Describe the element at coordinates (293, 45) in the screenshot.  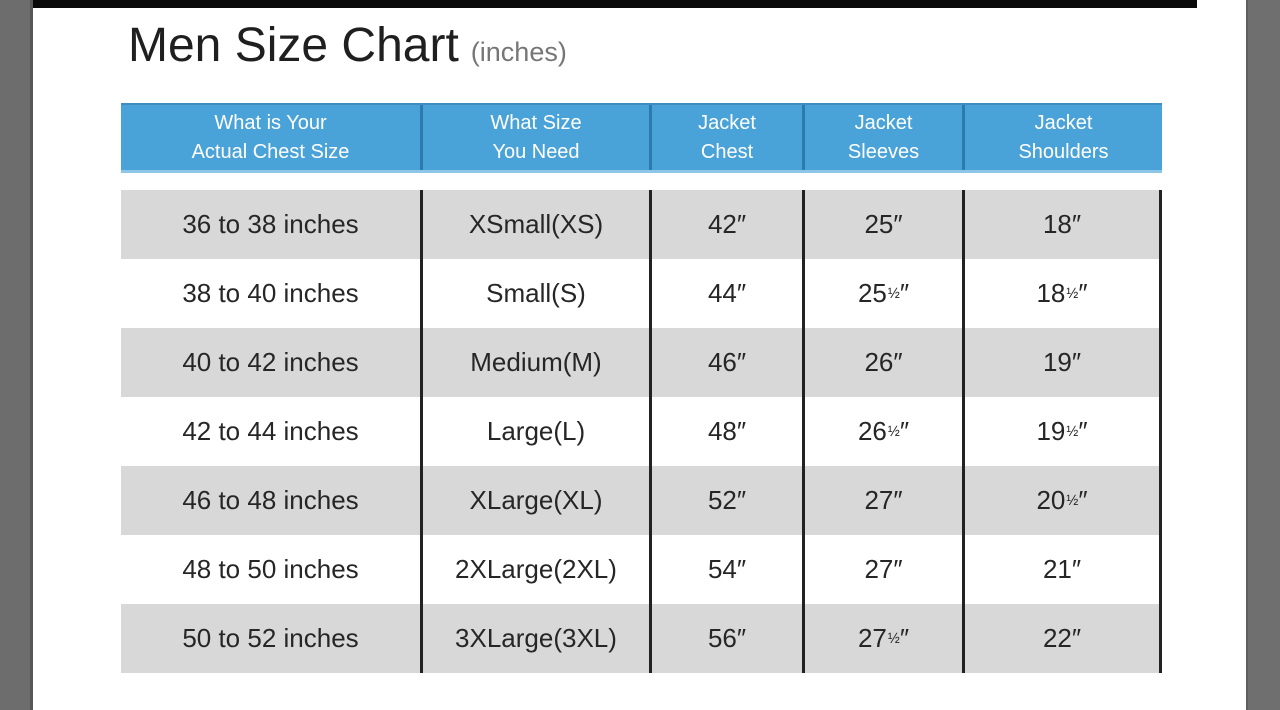
I see `page-title: Men Size Chart` at that location.